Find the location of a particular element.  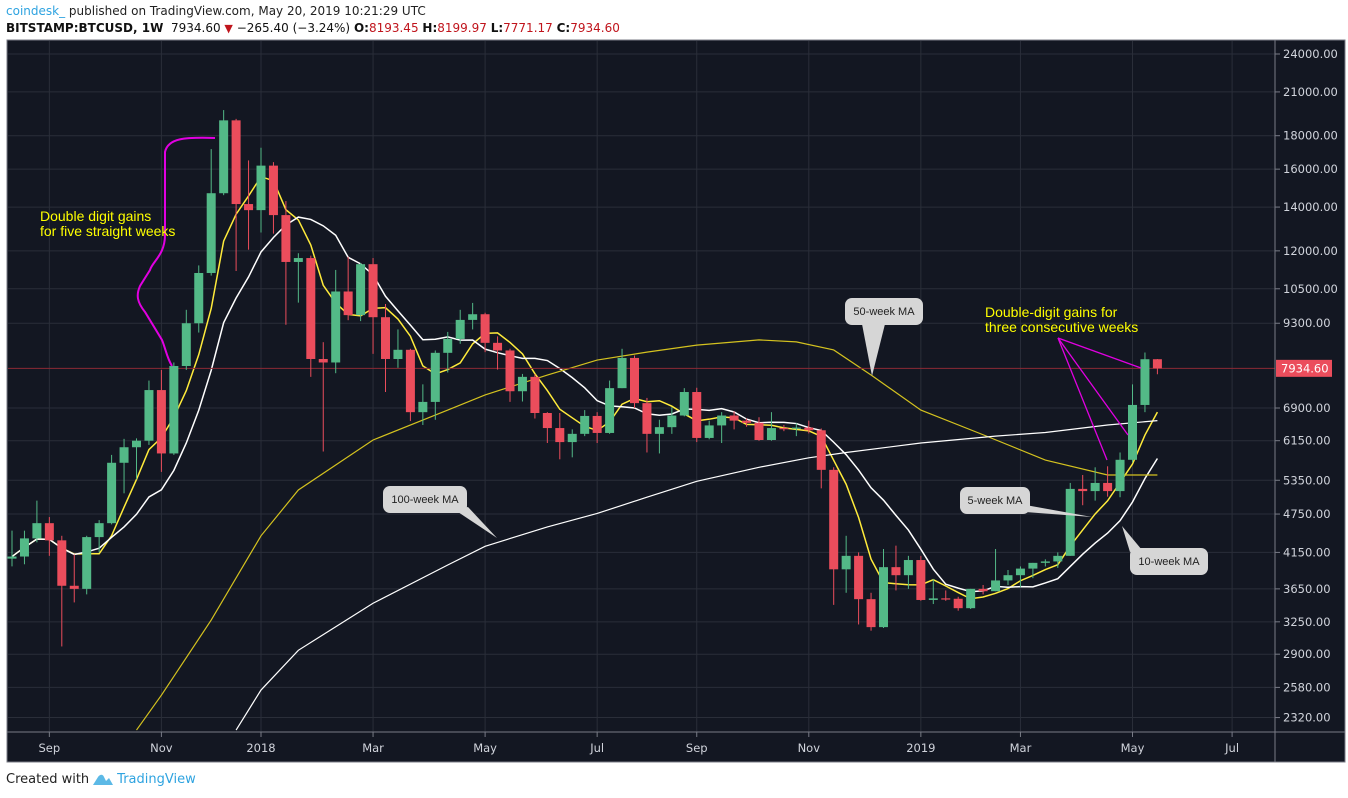

high-label: H: is located at coordinates (430, 28).